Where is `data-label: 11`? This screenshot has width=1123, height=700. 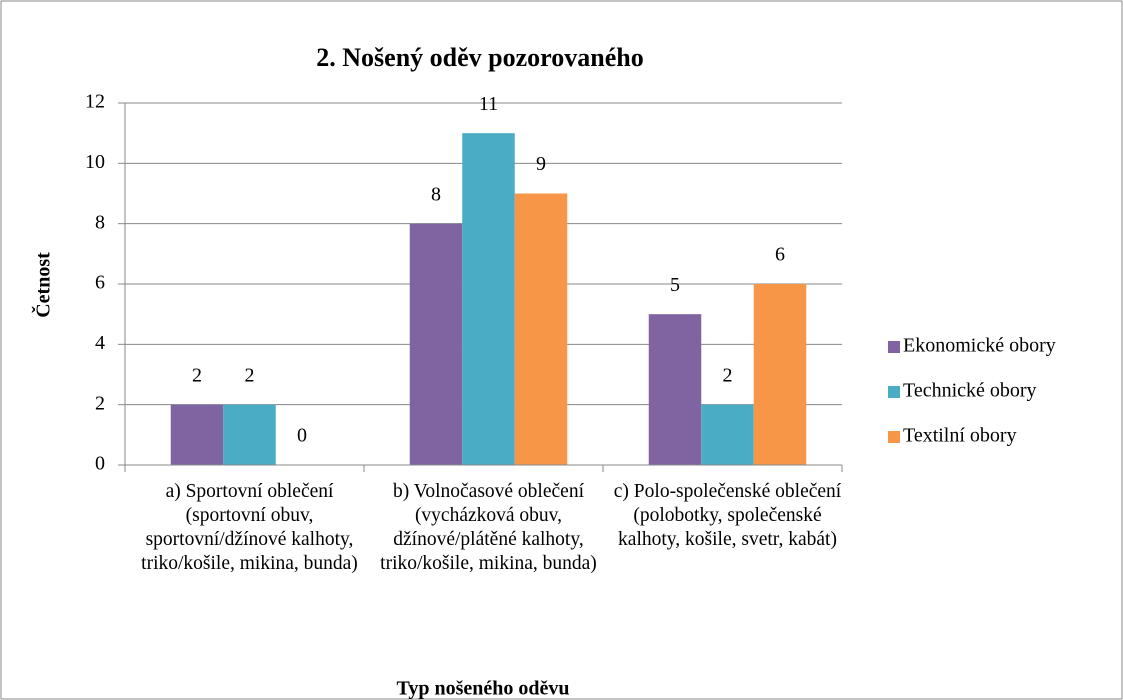
data-label: 11 is located at coordinates (488, 104).